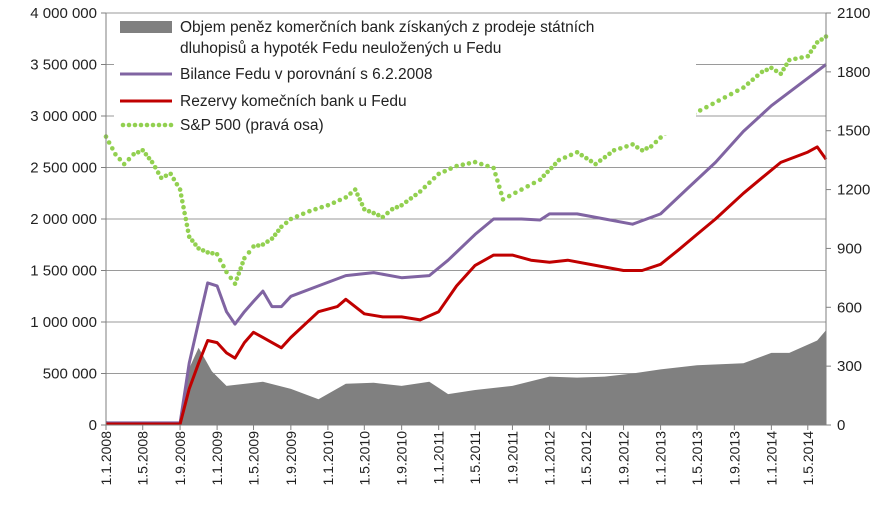 This screenshot has height=523, width=888. What do you see at coordinates (849, 248) in the screenshot?
I see `y-right-tick-label: 900` at bounding box center [849, 248].